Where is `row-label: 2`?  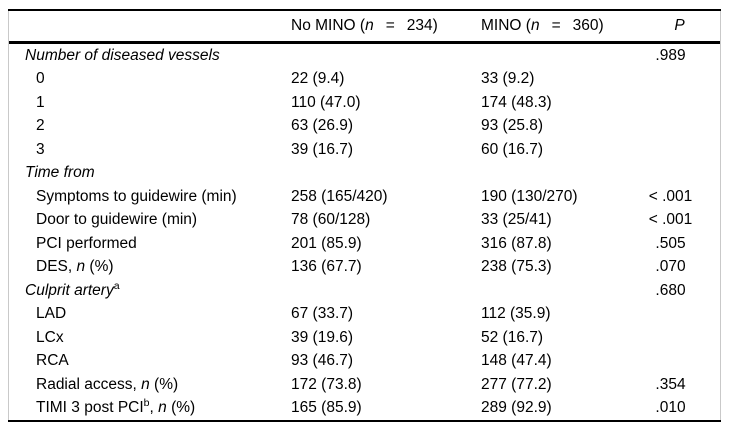
row-label: 2 is located at coordinates (150, 126).